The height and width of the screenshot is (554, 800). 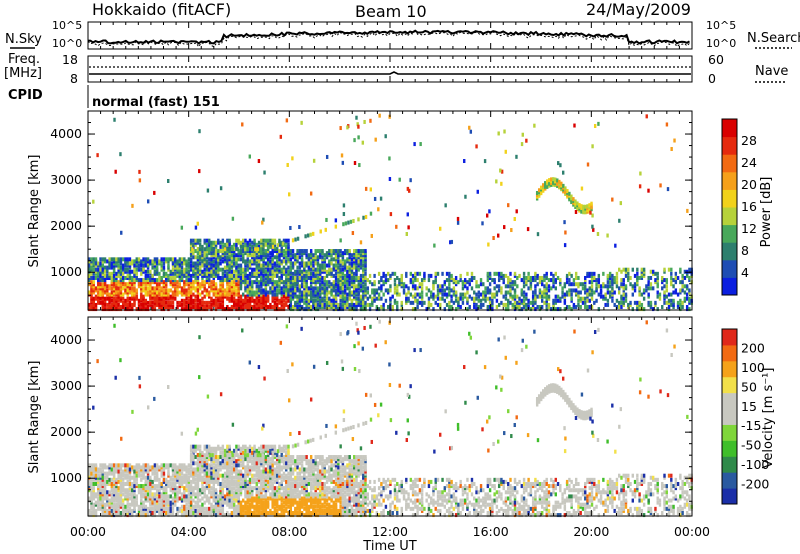 I want to click on colorbar-band, so click(x=729, y=251).